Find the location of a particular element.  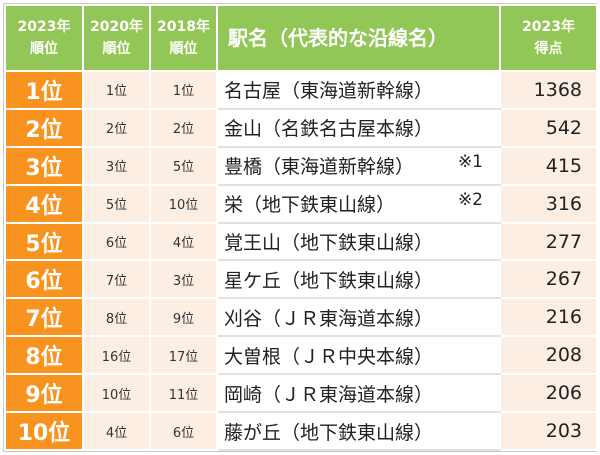

score-cell: 208 is located at coordinates (548, 355).